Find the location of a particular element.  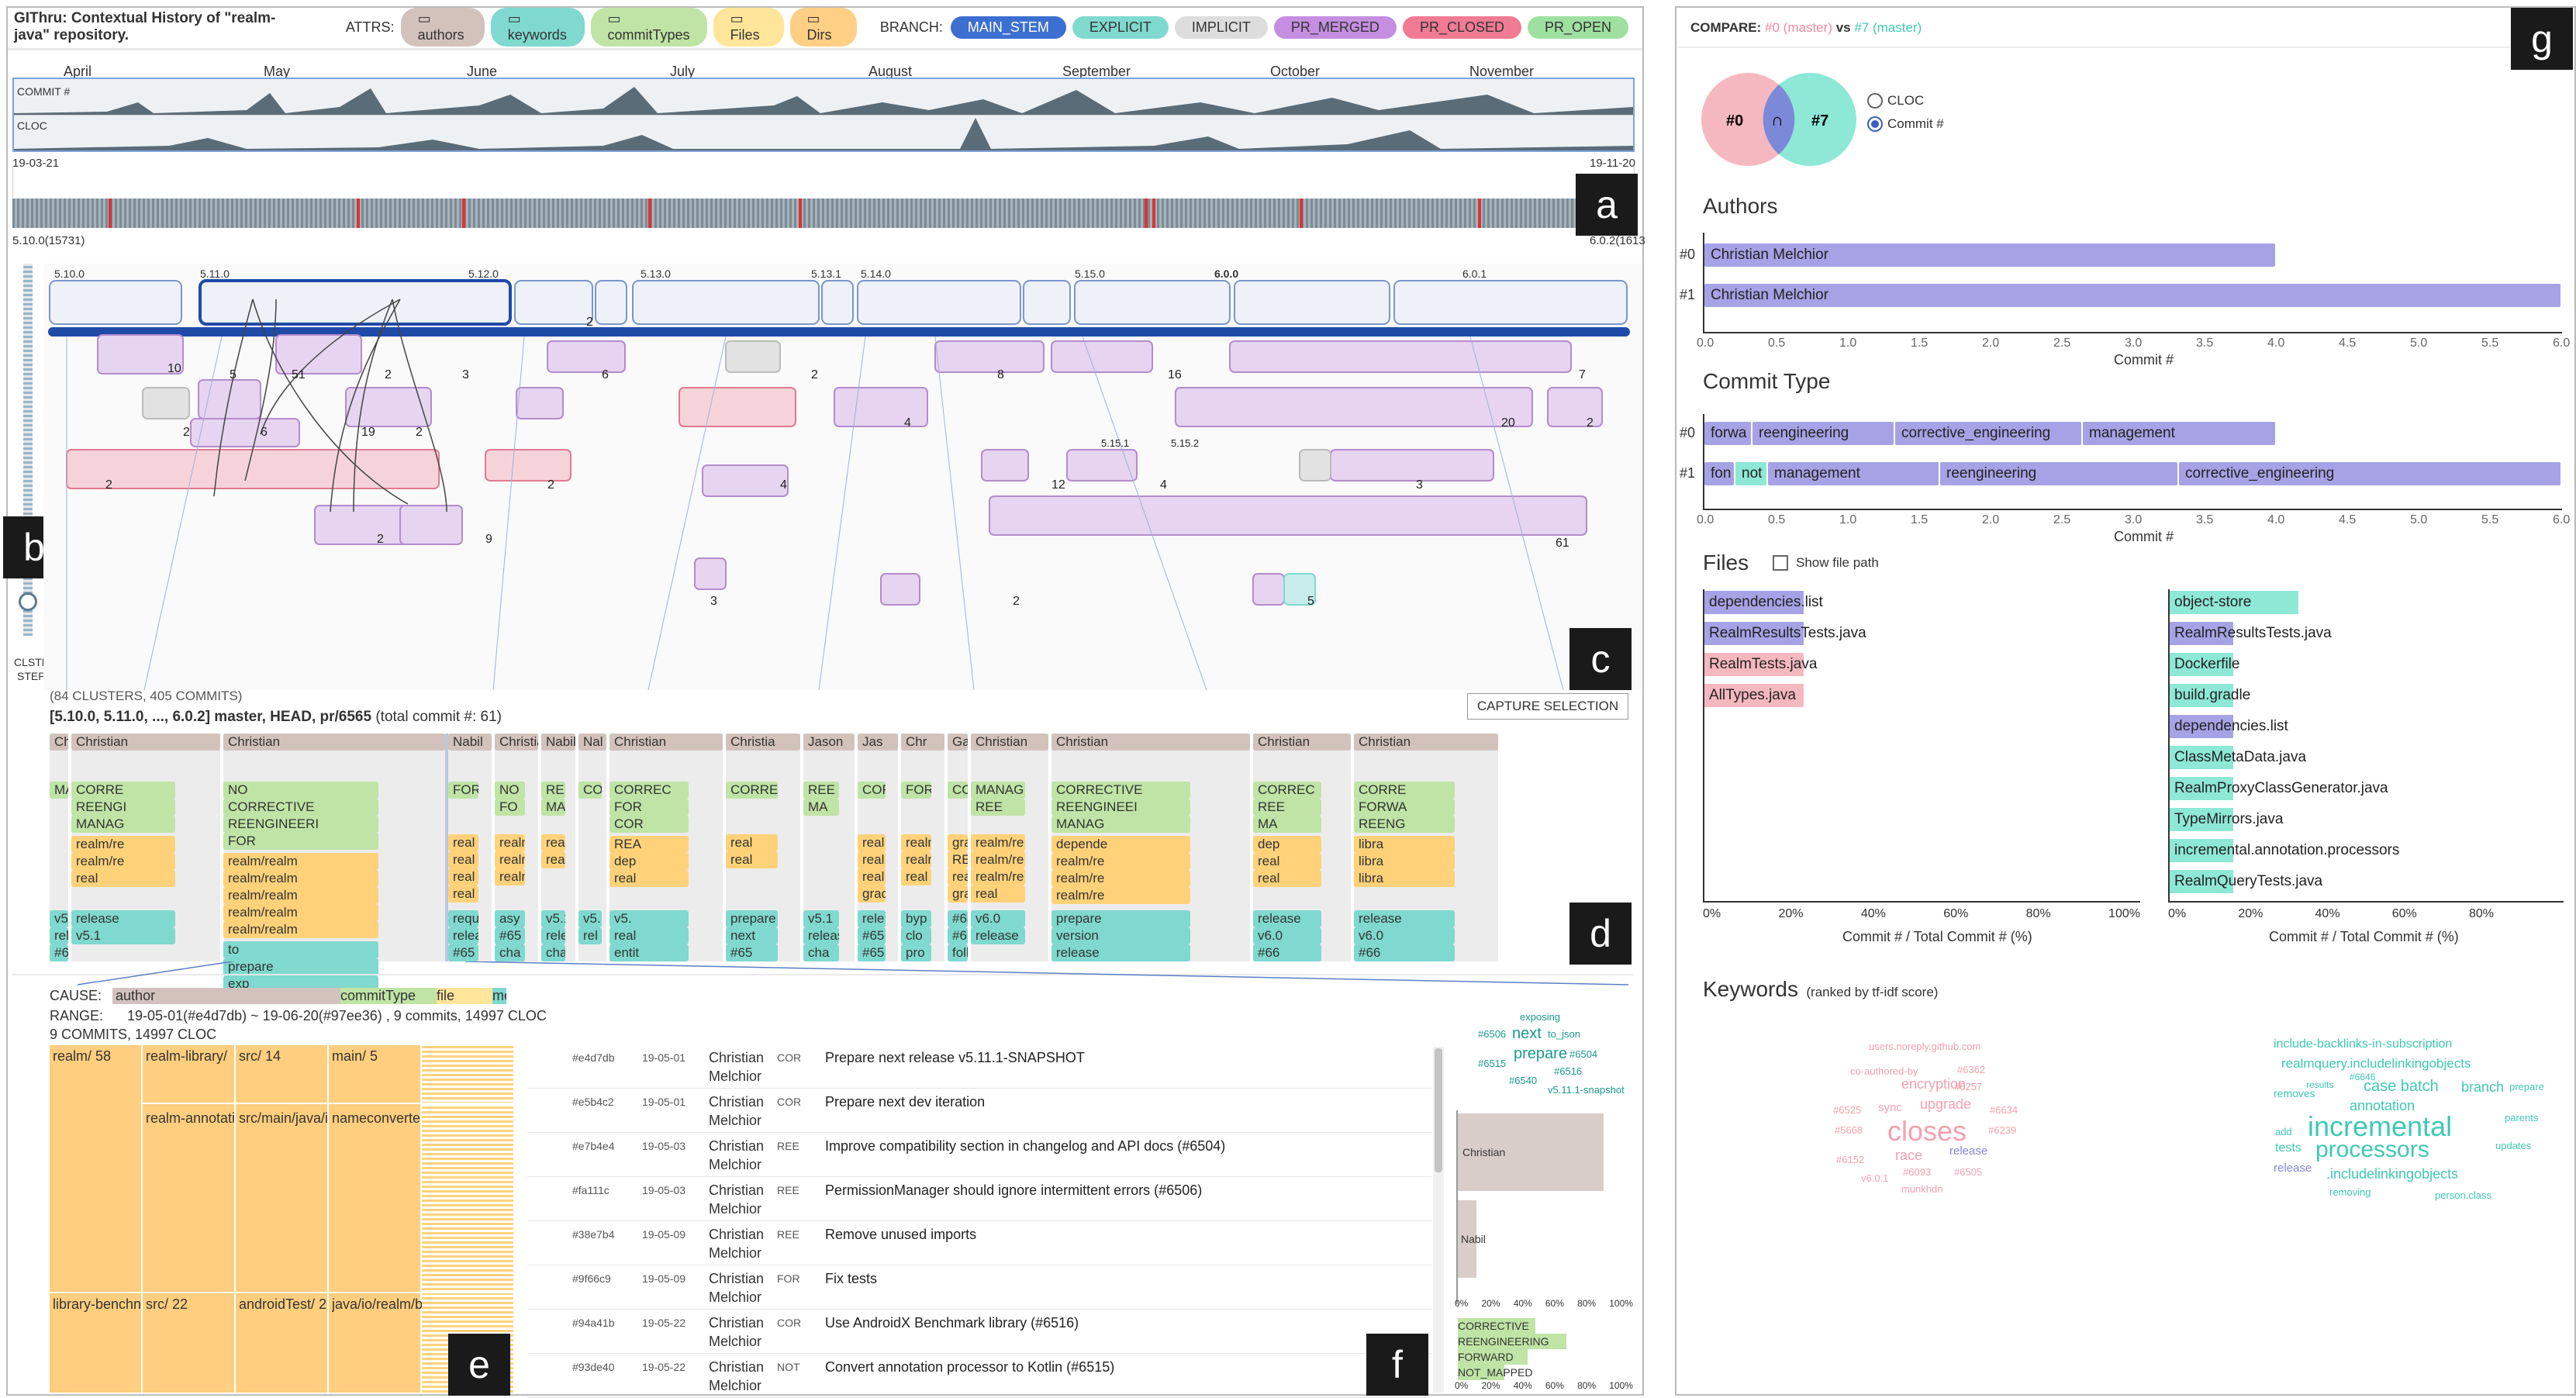

attr-chip-authors: ▭ authors is located at coordinates (443, 27).